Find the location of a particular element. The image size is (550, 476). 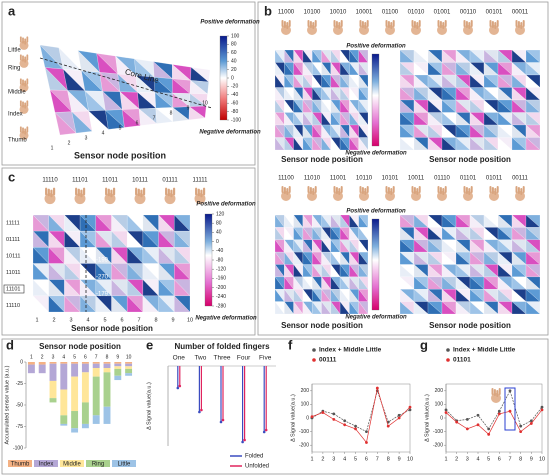

legend-label: Index + Middle Little is located at coordinates (484, 350).